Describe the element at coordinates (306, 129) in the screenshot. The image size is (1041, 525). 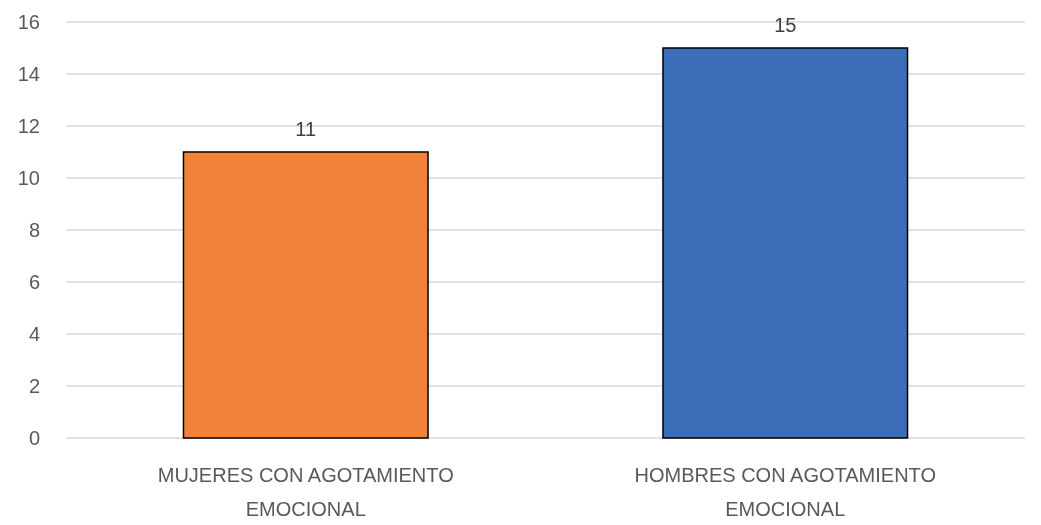
I see `data-label: 11` at that location.